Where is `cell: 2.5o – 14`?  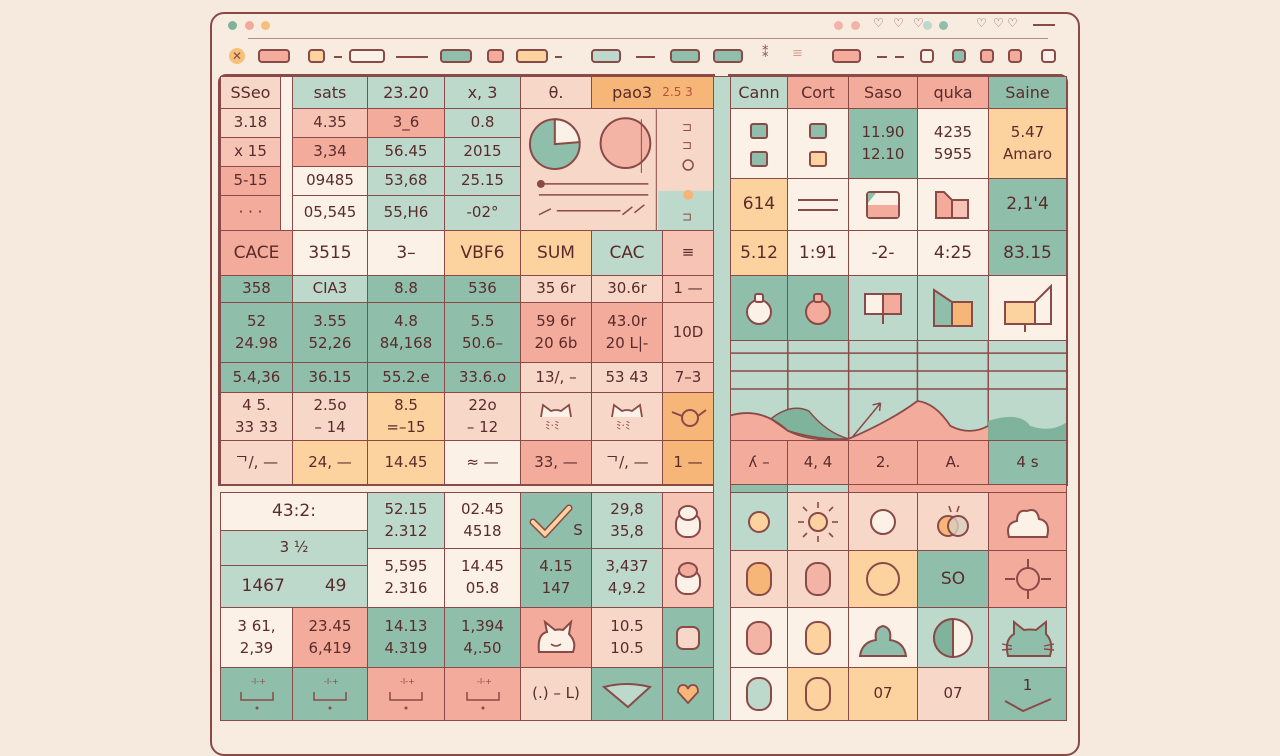
cell: 2.5o – 14 is located at coordinates (330, 416).